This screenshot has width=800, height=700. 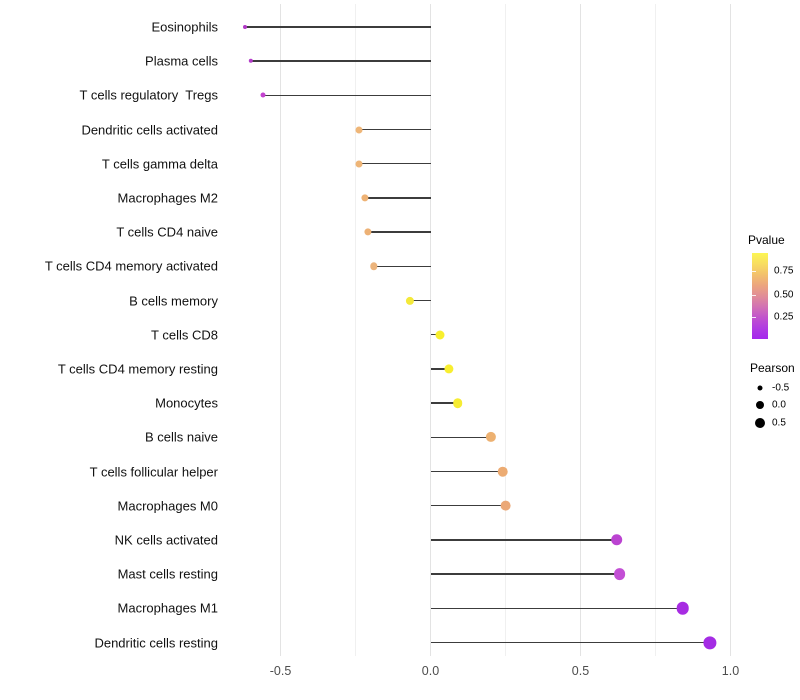 I want to click on x-axis-tick-label: -0.5, so click(x=280, y=671).